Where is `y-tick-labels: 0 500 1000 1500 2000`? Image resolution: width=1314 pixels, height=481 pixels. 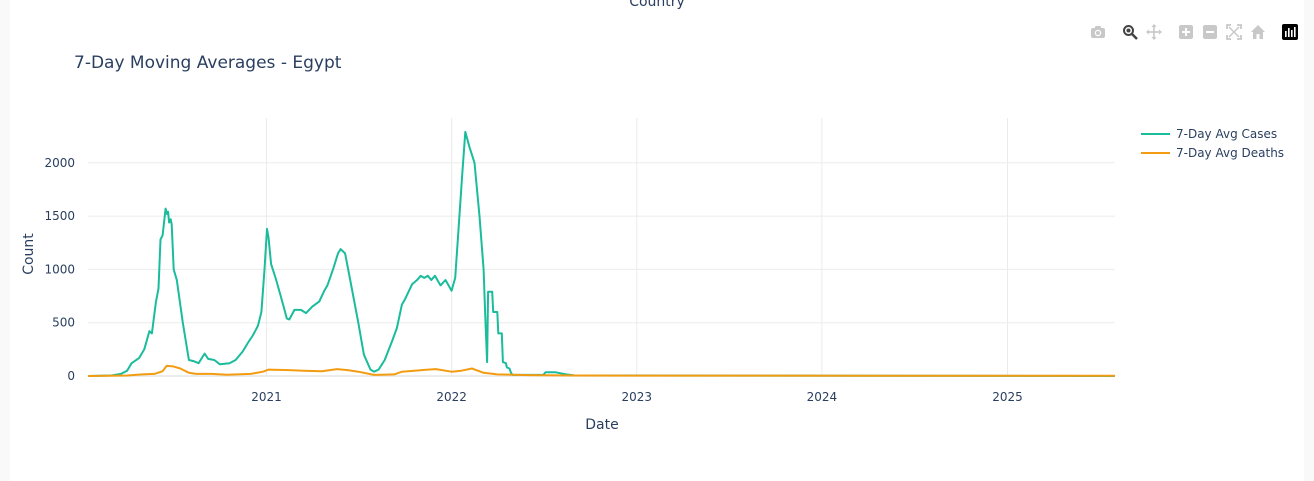
y-tick-labels: 0 500 1000 1500 2000 is located at coordinates (59, 269).